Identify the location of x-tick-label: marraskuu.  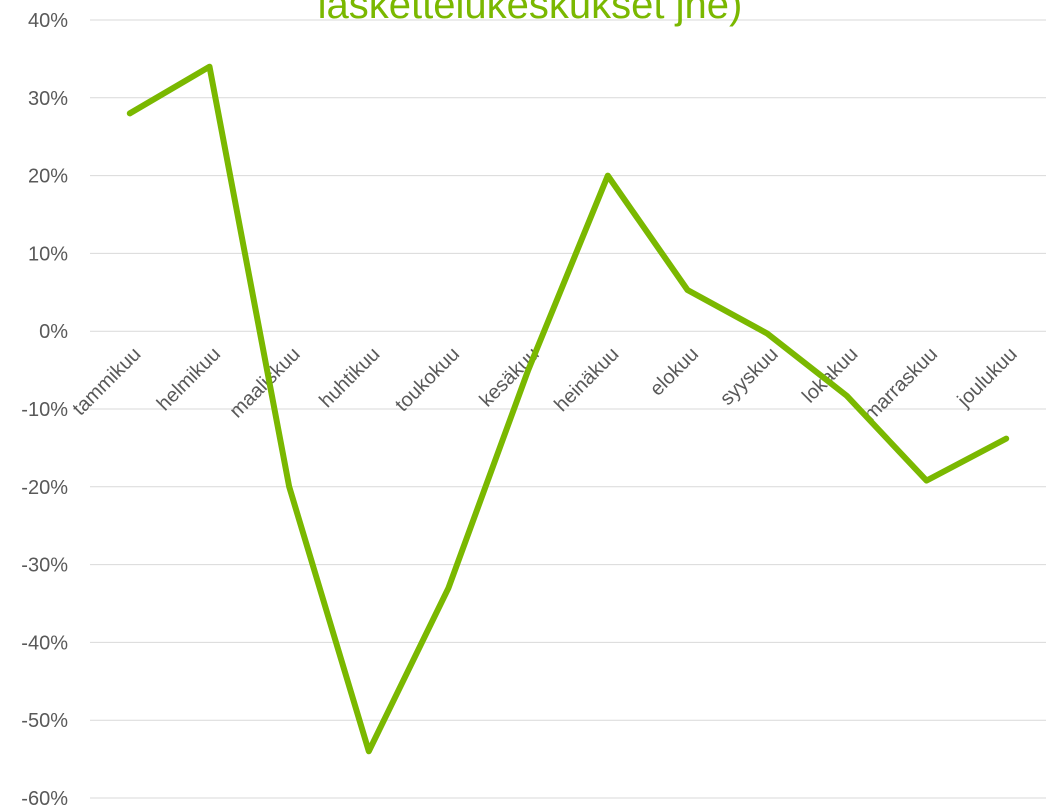
(901, 384).